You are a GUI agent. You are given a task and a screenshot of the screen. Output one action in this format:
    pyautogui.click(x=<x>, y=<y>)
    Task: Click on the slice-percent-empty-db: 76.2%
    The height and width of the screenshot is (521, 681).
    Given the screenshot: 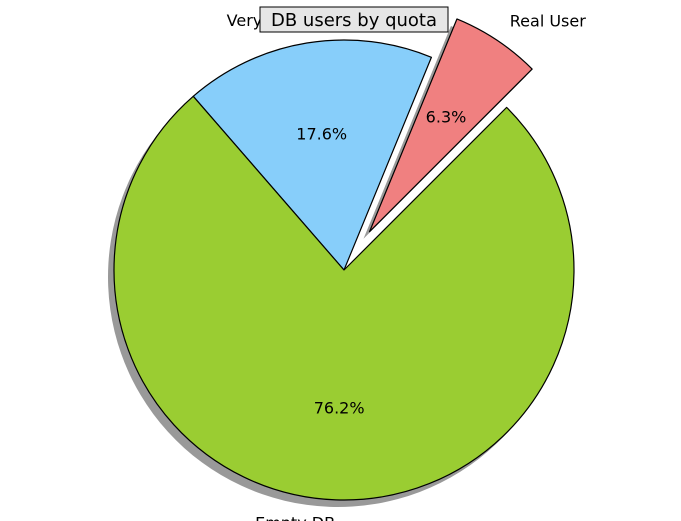 What is the action you would take?
    pyautogui.click(x=339, y=407)
    